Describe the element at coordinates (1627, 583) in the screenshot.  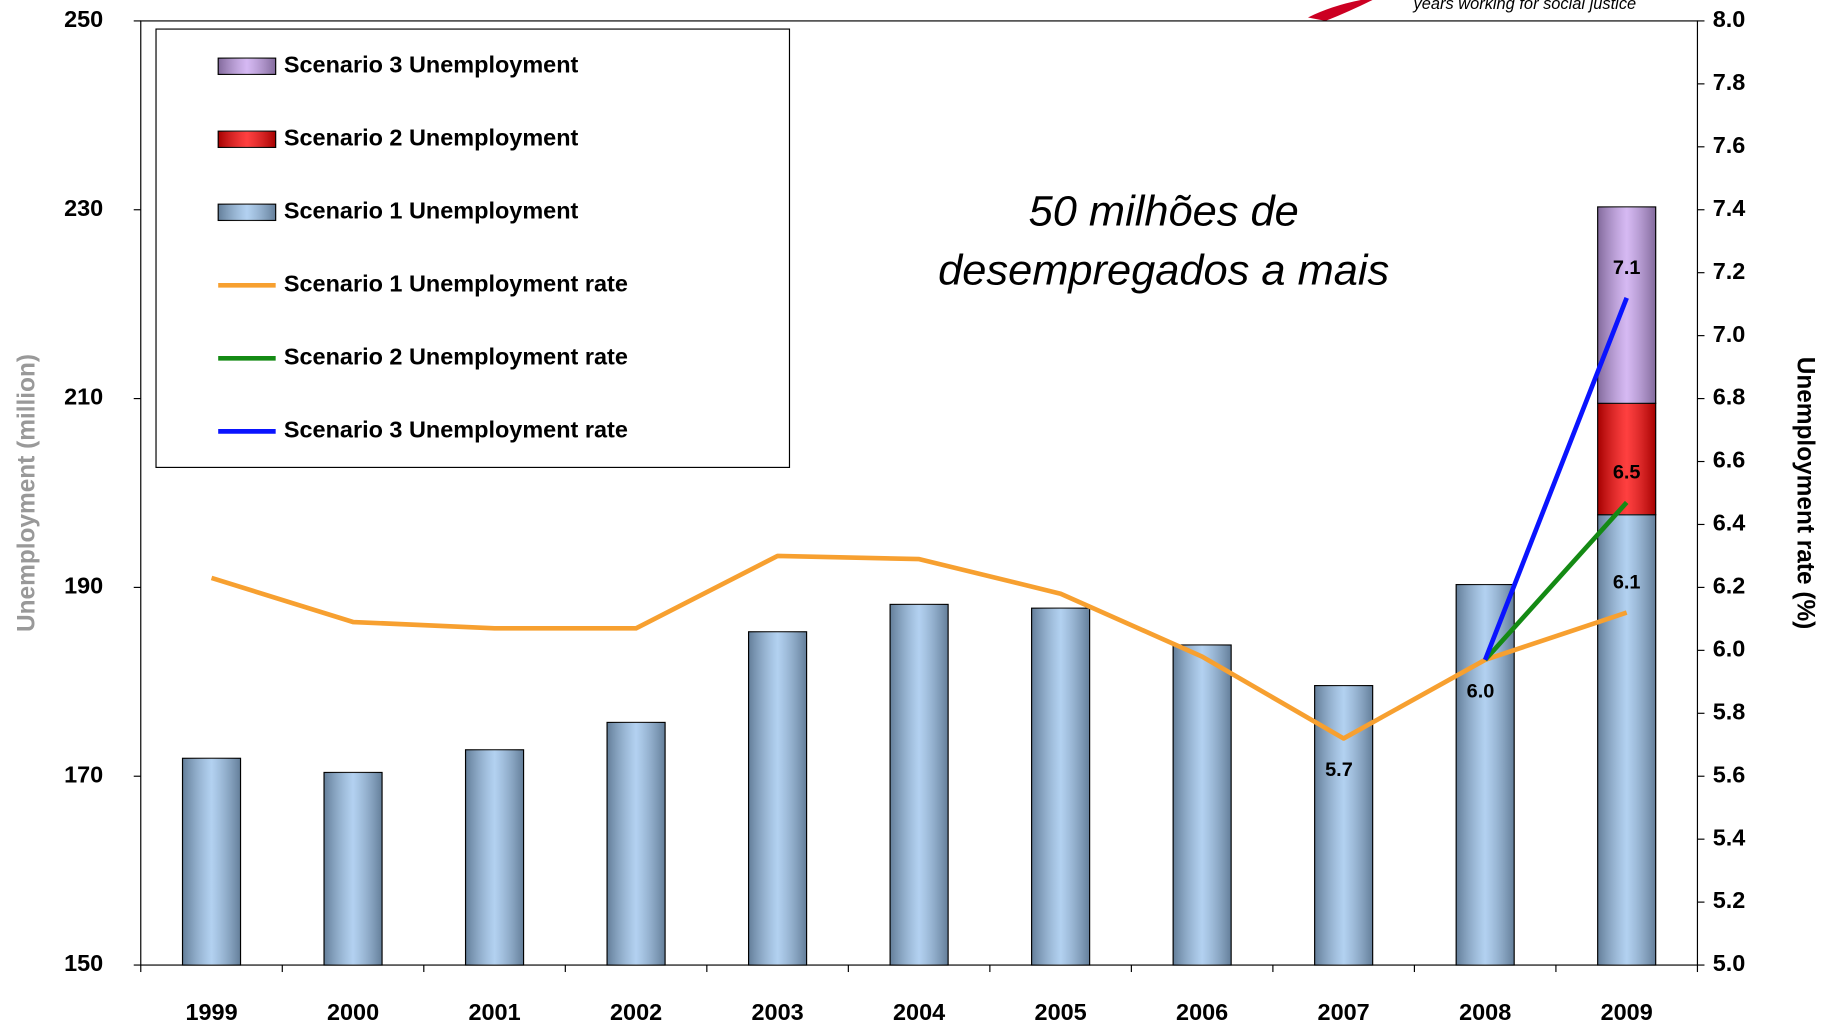
I see `data-label: 6.1` at that location.